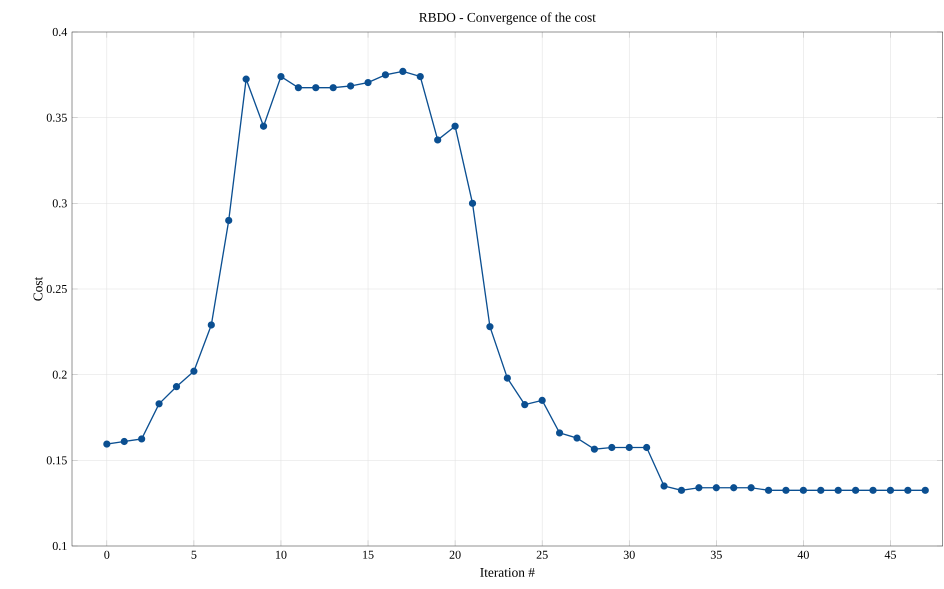  Describe the element at coordinates (38, 288) in the screenshot. I see `y-axis-title: Cost` at that location.